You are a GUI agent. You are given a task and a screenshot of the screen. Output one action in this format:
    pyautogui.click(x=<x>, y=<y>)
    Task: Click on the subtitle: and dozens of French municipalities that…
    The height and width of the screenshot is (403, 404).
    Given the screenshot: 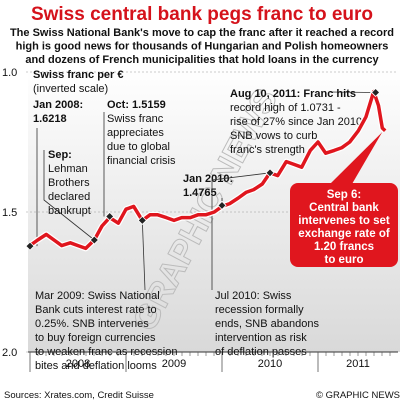 What is the action you would take?
    pyautogui.click(x=202, y=60)
    